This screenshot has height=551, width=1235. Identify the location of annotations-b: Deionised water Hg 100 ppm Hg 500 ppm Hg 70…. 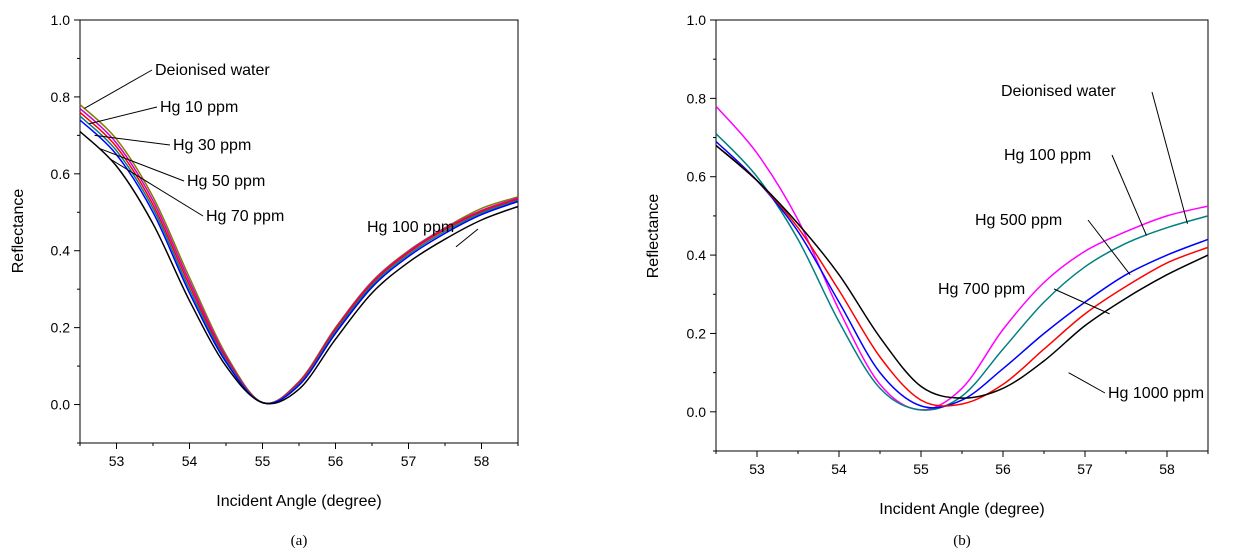
(1071, 242).